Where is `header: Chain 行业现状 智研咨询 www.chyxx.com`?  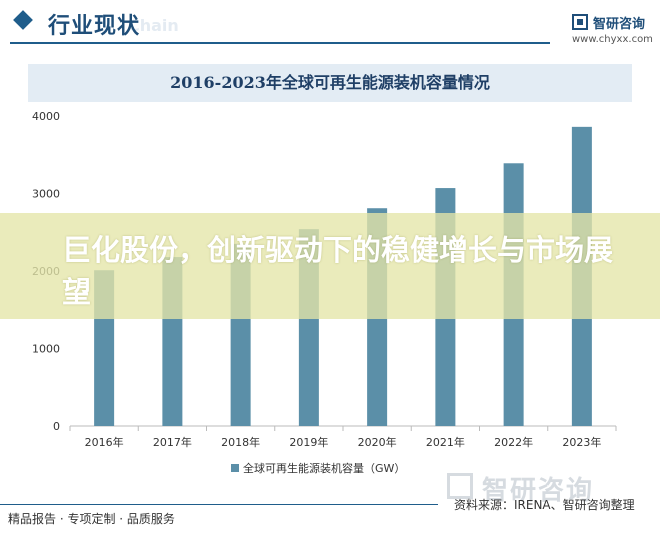 header: Chain 行业现状 智研咨询 www.chyxx.com is located at coordinates (330, 24).